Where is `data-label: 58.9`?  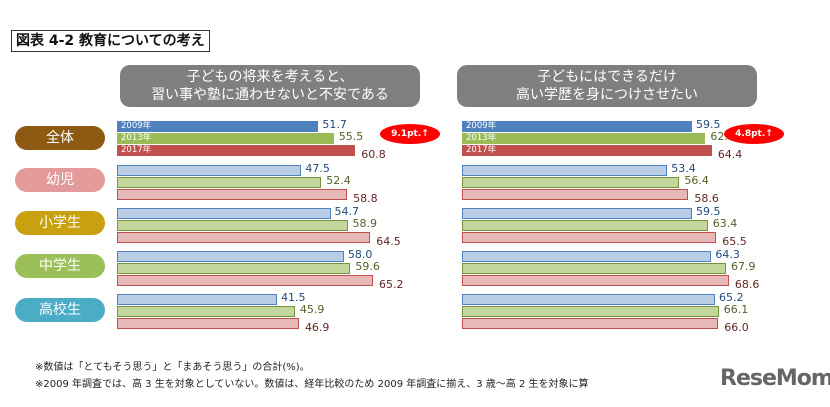 data-label: 58.9 is located at coordinates (365, 223).